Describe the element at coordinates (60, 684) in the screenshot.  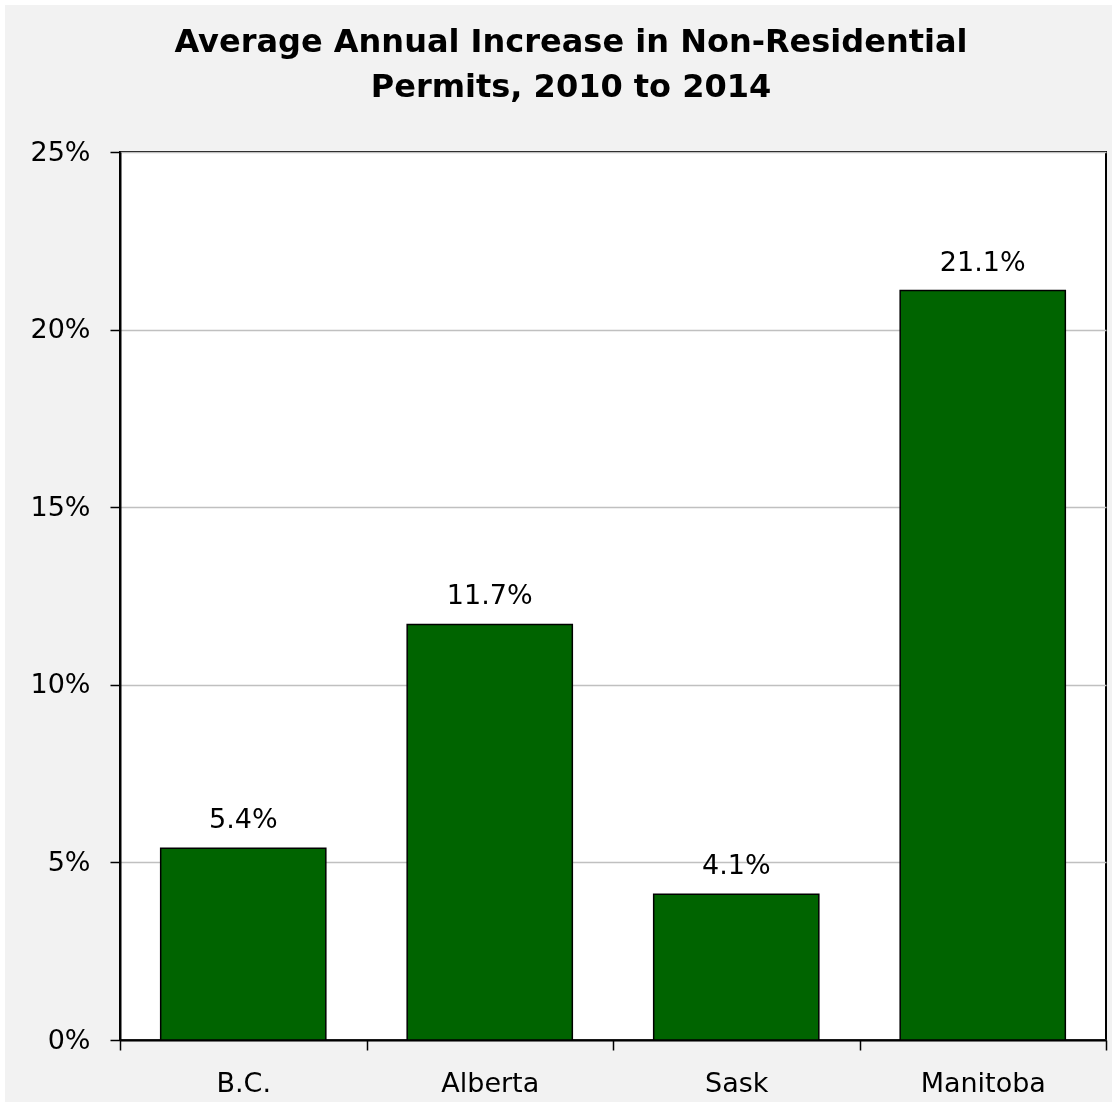
I see `y-tick-label: 10%` at that location.